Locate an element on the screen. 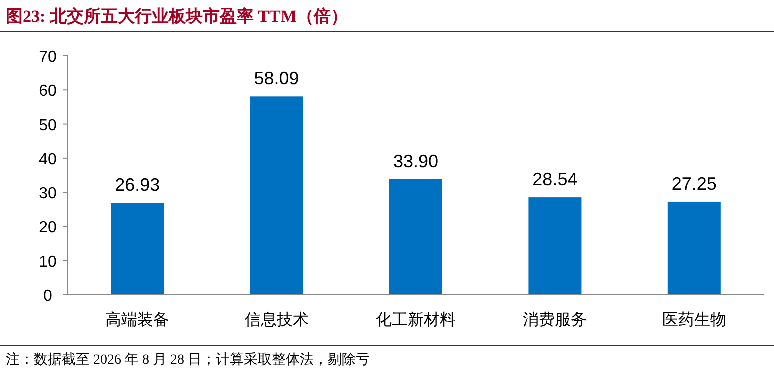 Image resolution: width=774 pixels, height=376 pixels. chart-title: 图23: 北交所五大行业板块市盈率 TTM（倍） is located at coordinates (177, 16).